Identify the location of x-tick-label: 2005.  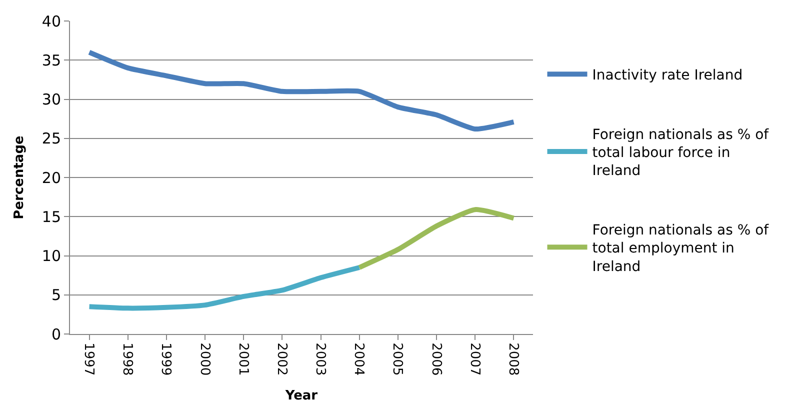
(397, 359).